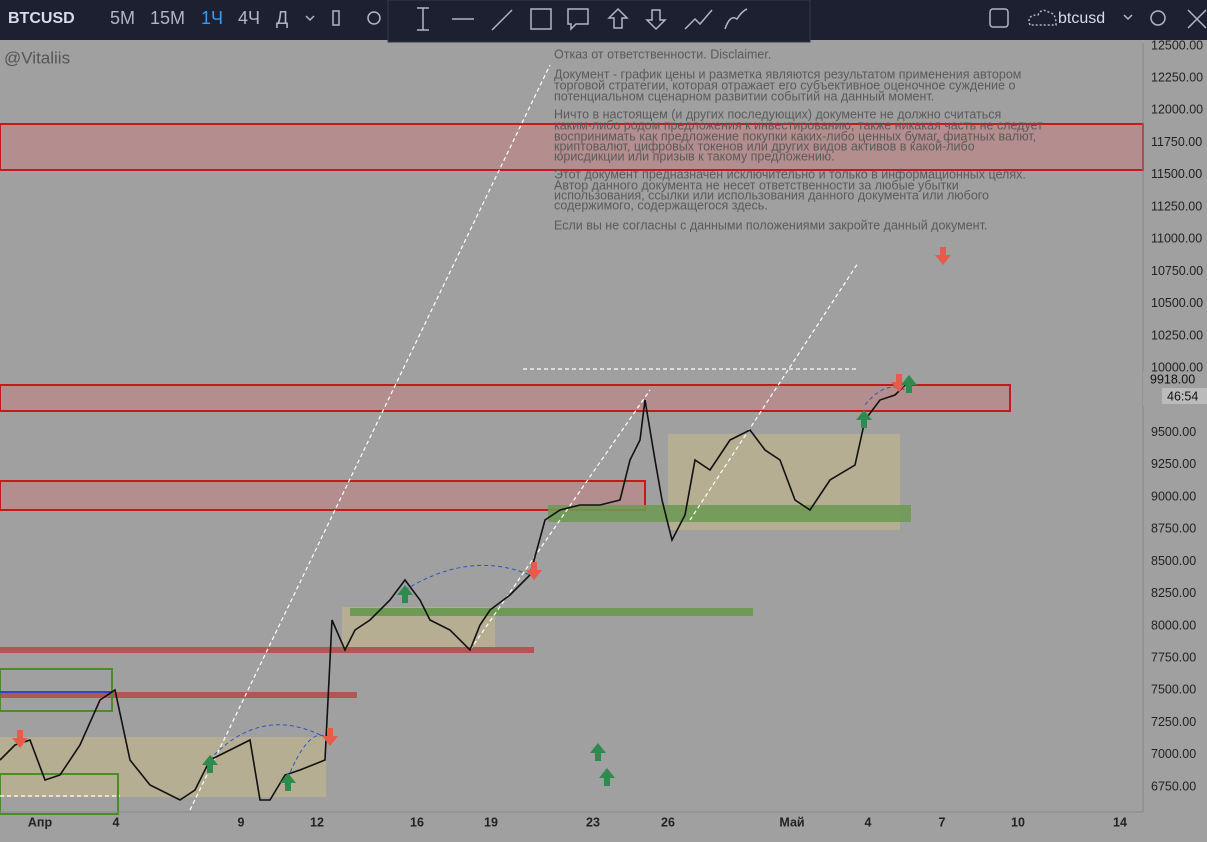 The height and width of the screenshot is (842, 1207). Describe the element at coordinates (661, 205) in the screenshot. I see `disclaimer-line: содержимого, содержащегося здесь.` at that location.